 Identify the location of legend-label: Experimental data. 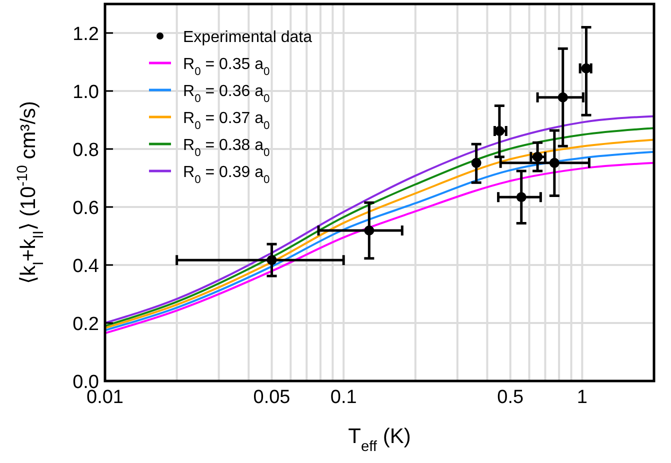
(247, 37).